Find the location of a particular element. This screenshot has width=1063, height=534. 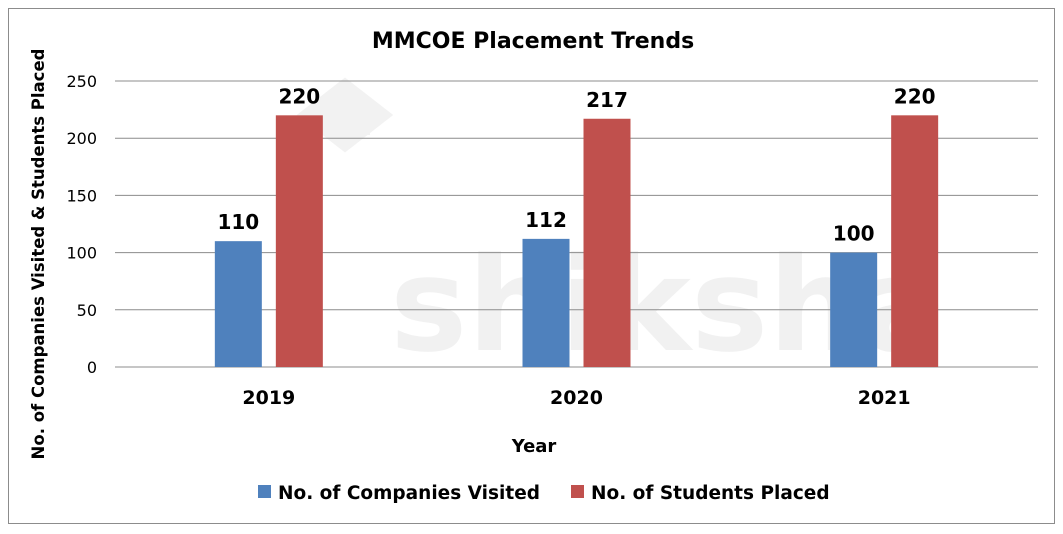

y-tick-label: 100 is located at coordinates (81, 253).